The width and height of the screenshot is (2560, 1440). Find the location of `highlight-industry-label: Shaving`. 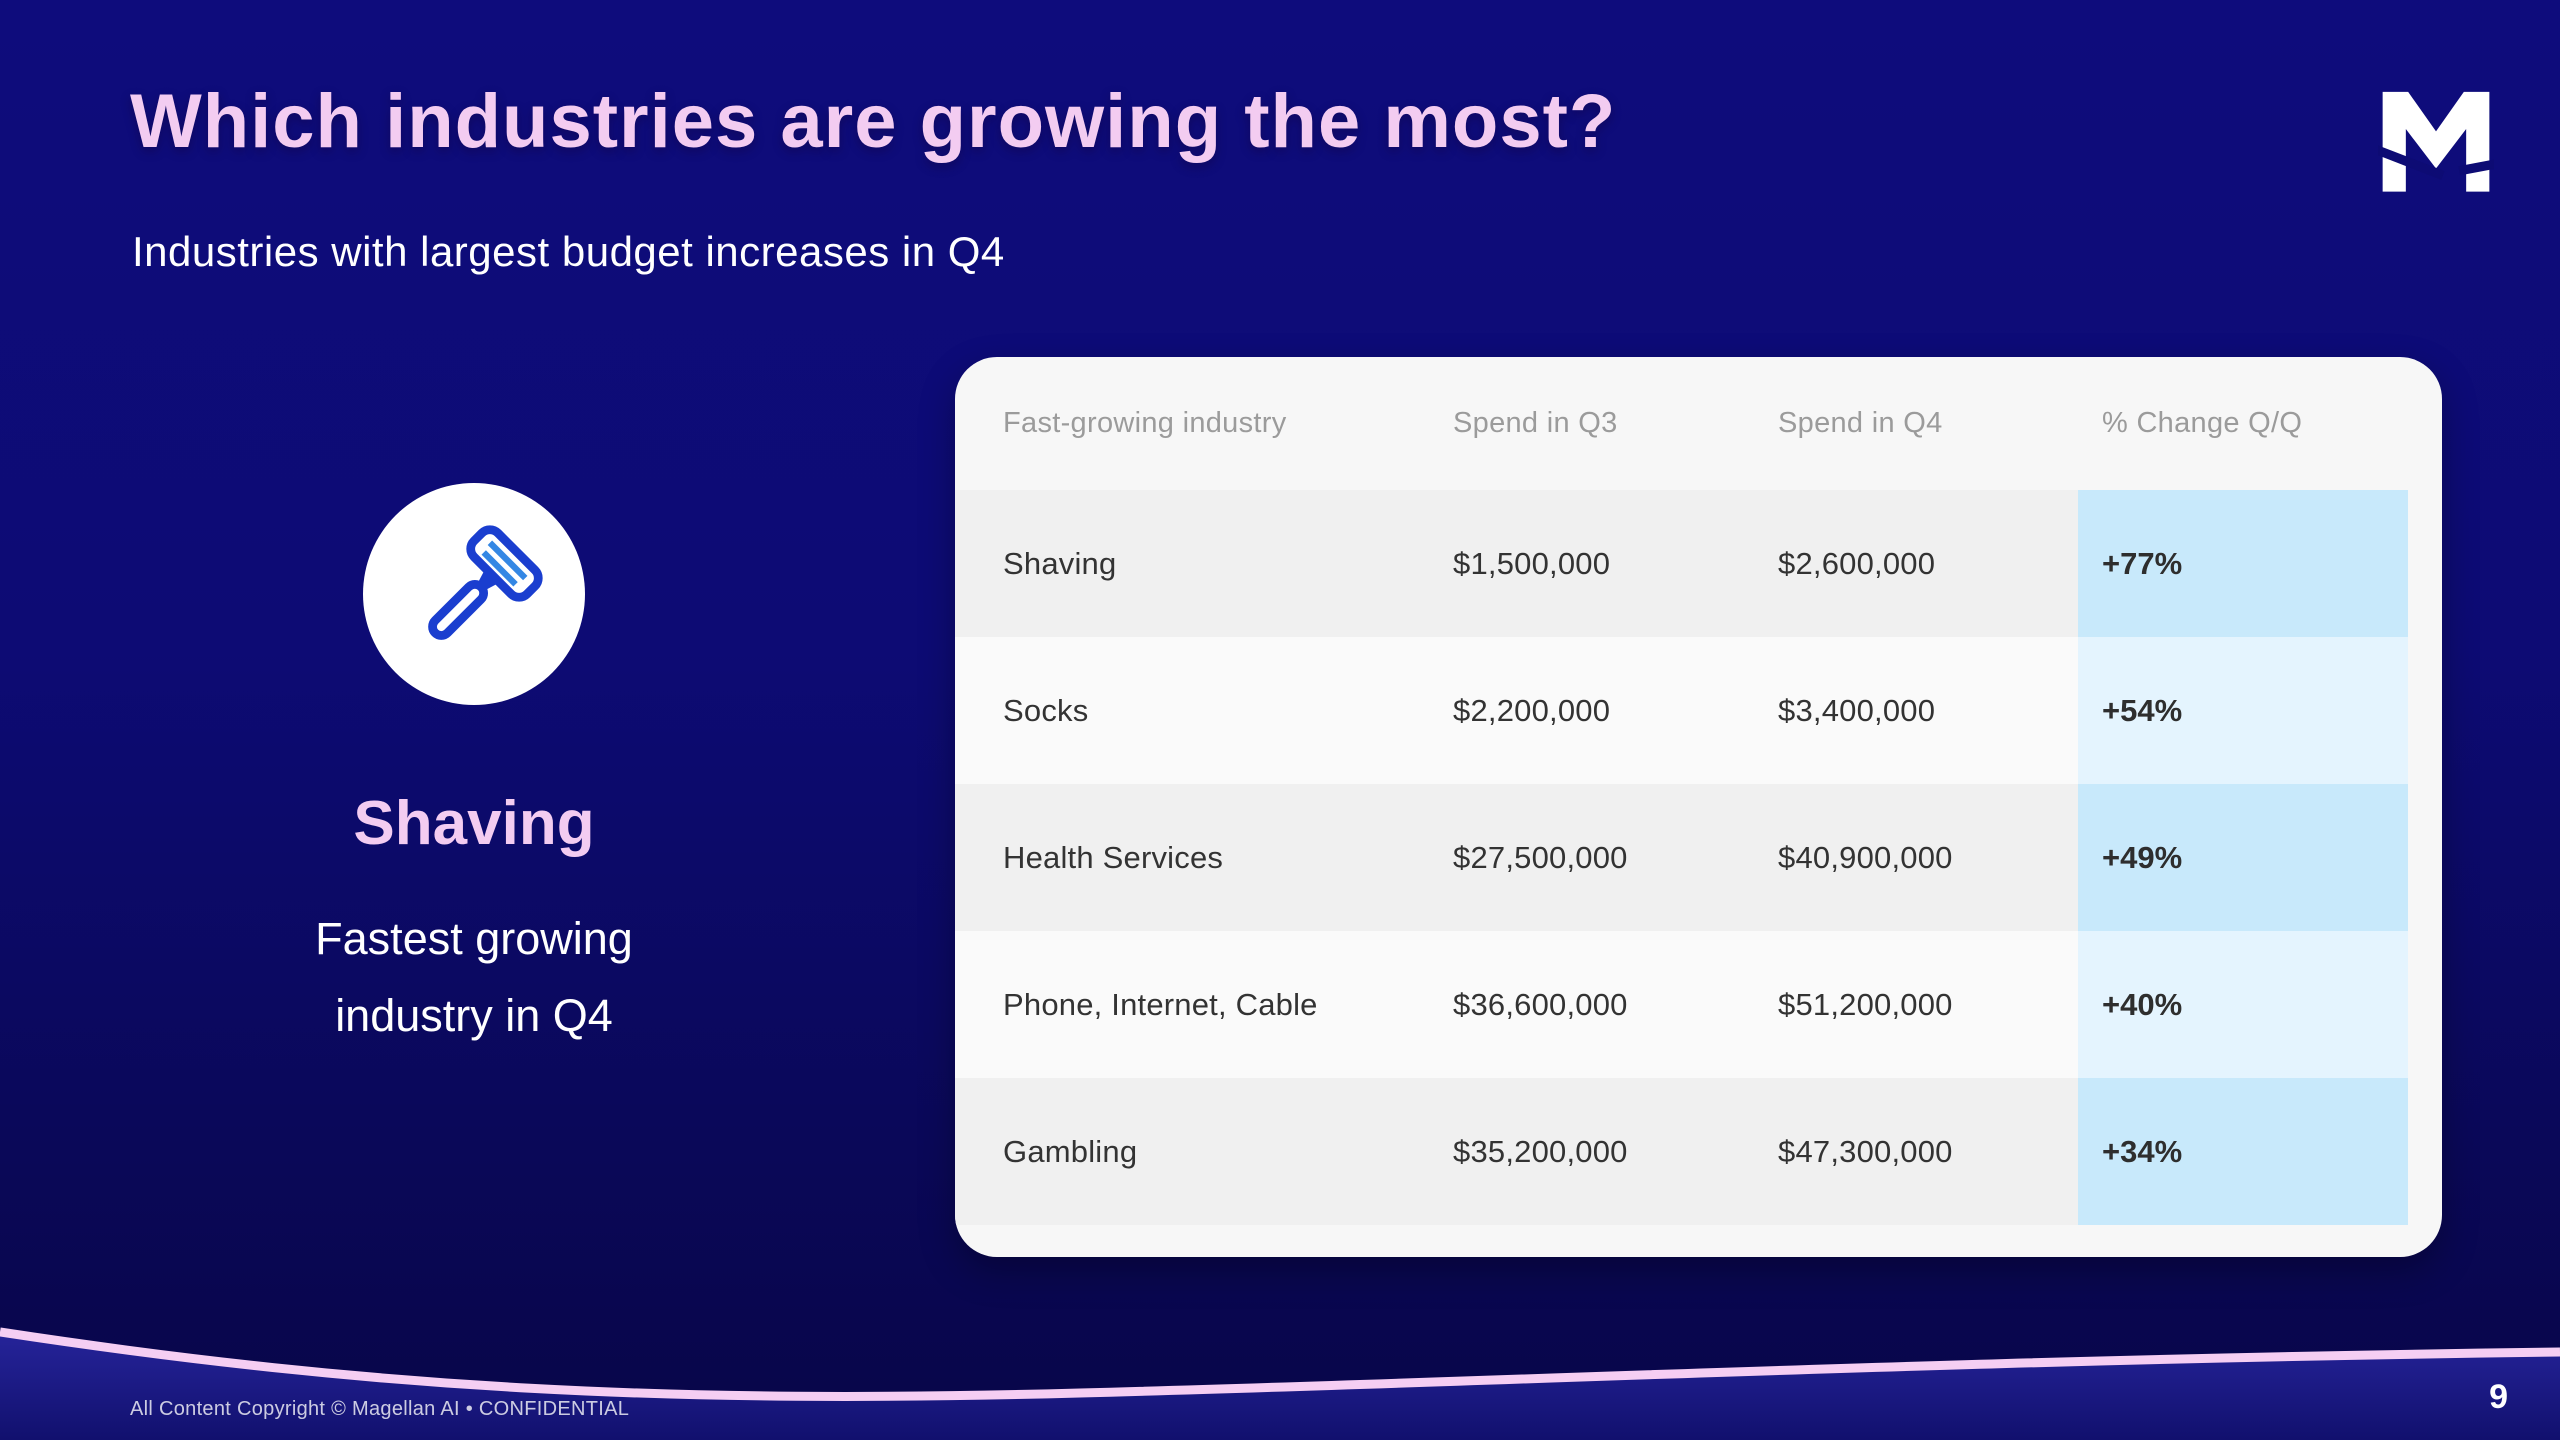

highlight-industry-label: Shaving is located at coordinates (474, 823).